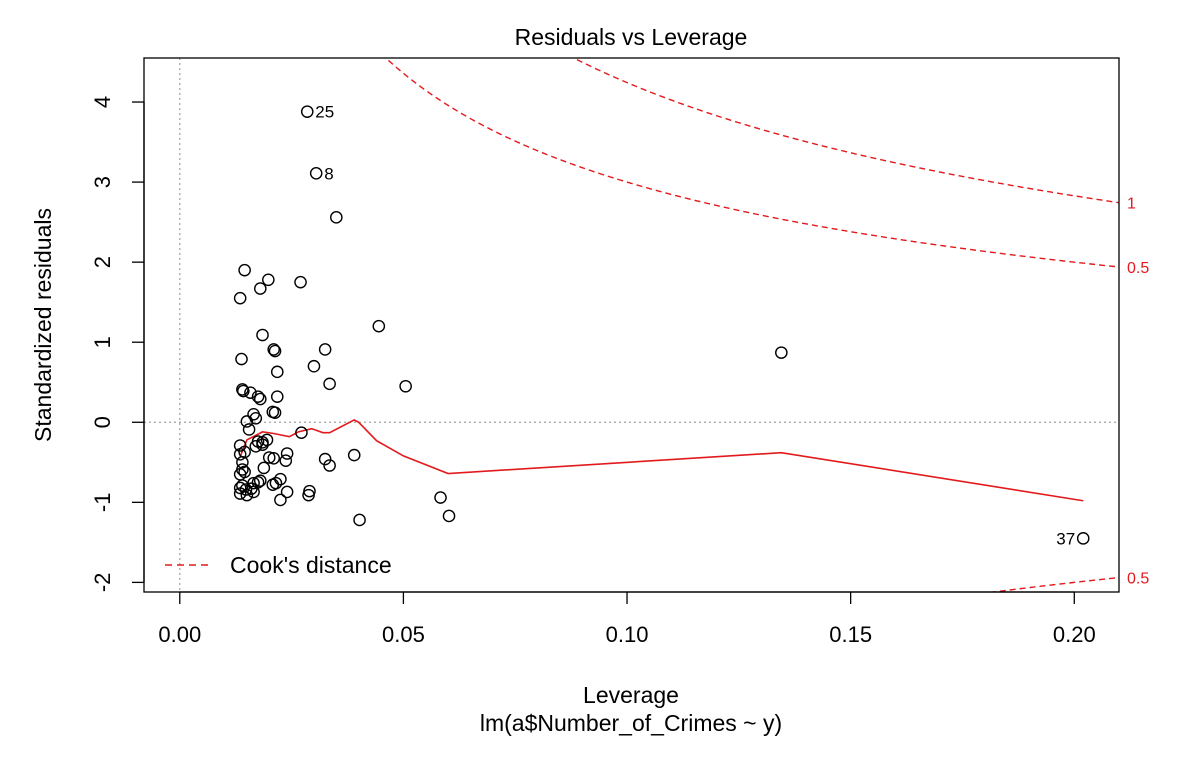 This screenshot has height=760, width=1196. What do you see at coordinates (403, 634) in the screenshot?
I see `x-tick-label: 0.05` at bounding box center [403, 634].